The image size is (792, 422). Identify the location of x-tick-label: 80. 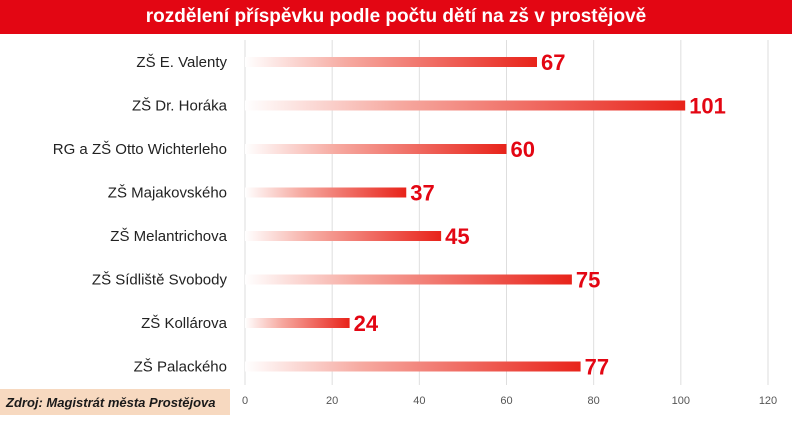
(594, 401).